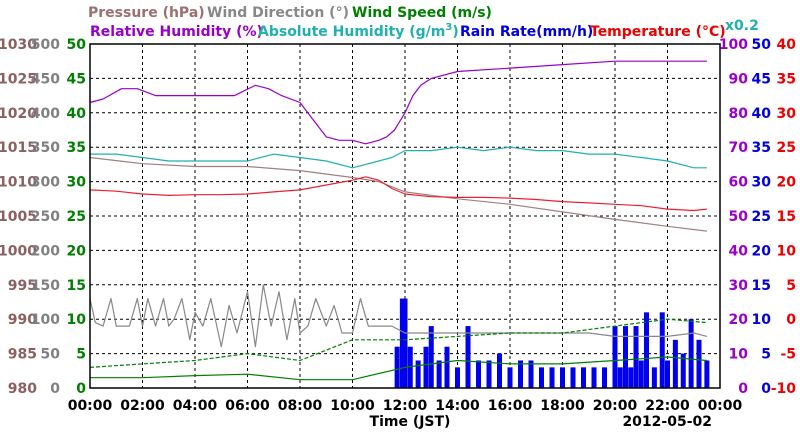 The width and height of the screenshot is (800, 434). Describe the element at coordinates (358, 31) in the screenshot. I see `legend-absolute-humidity: Absolute Humidity (g/m3)` at that location.